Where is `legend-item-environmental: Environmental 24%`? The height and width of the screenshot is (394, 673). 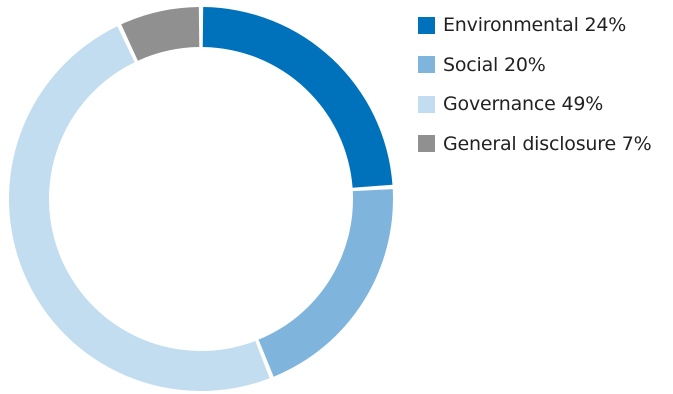
legend-item-environmental: Environmental 24% is located at coordinates (543, 25).